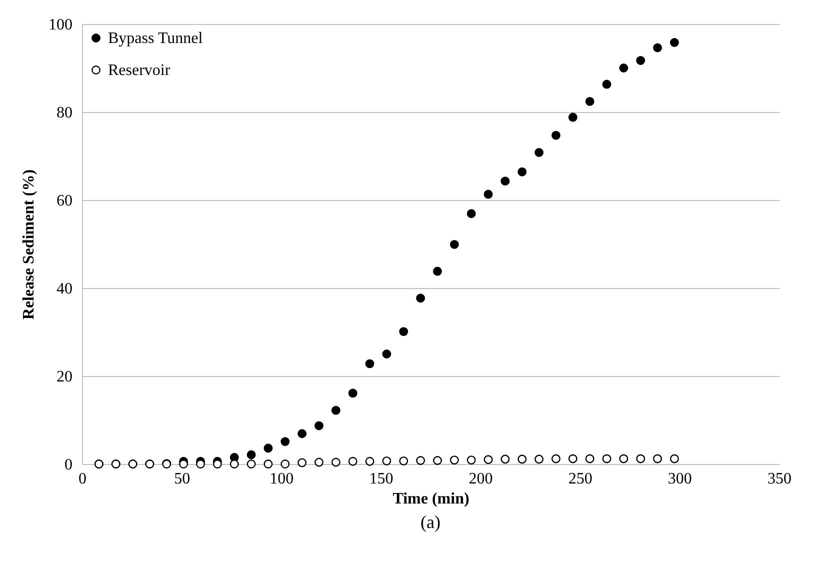  I want to click on x-tick-label: 200, so click(480, 479).